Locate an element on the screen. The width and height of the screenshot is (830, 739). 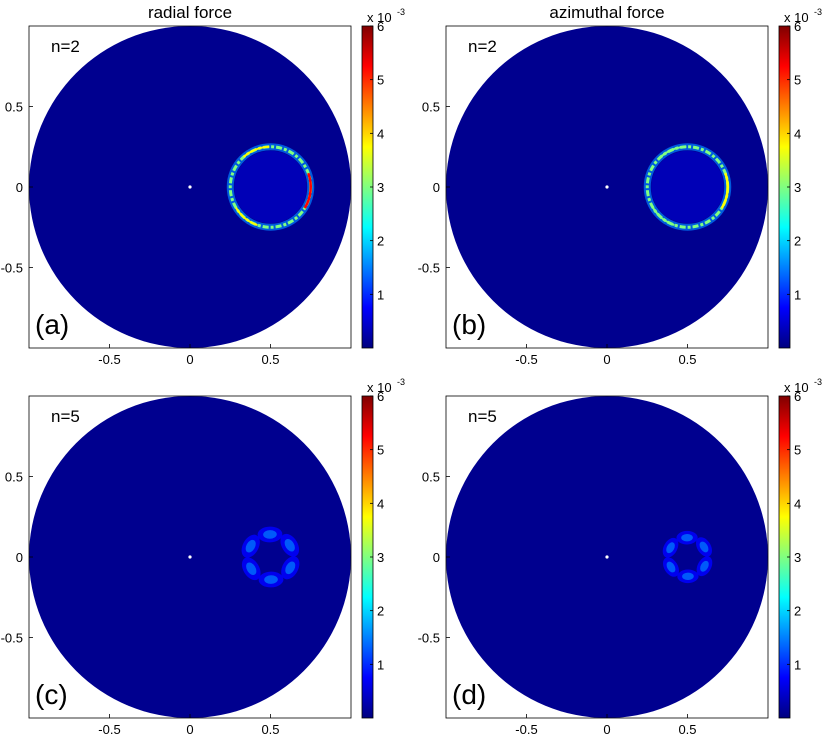
colorbar-tick-label-d: 1 is located at coordinates (797, 664).